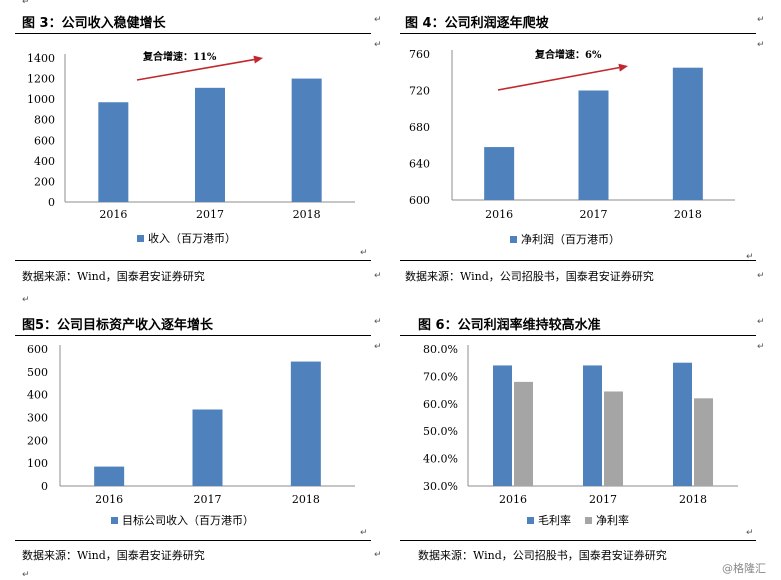 This screenshot has width=781, height=580. Describe the element at coordinates (744, 568) in the screenshot. I see `watermark-text: @格隆汇` at that location.